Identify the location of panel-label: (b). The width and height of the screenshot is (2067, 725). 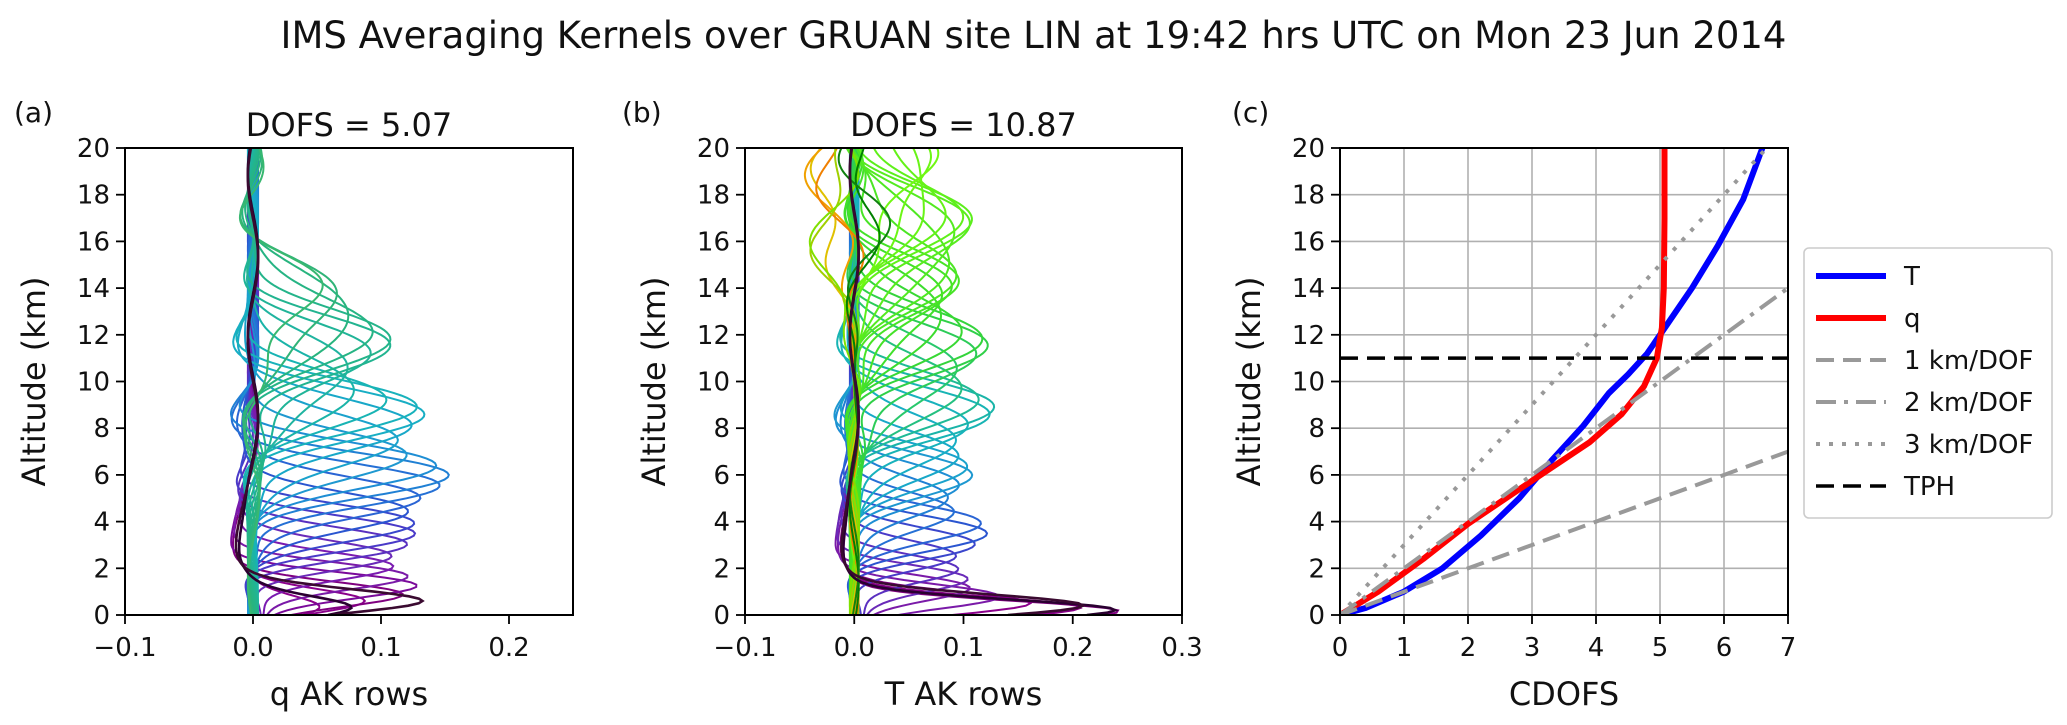
(642, 112).